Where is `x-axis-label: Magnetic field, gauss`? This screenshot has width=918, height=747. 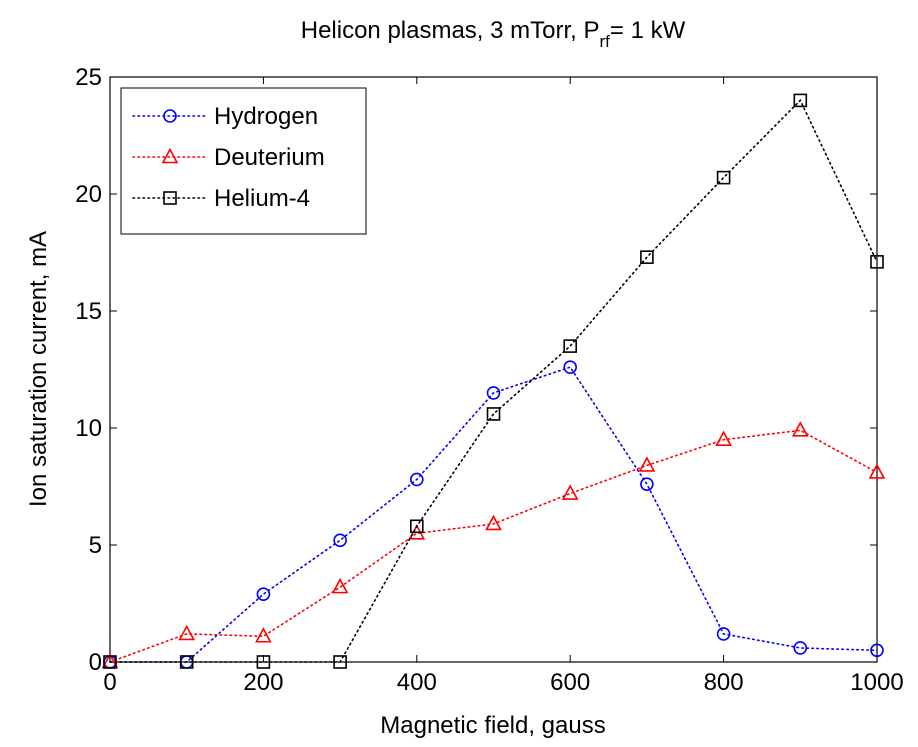
x-axis-label: Magnetic field, gauss is located at coordinates (492, 725).